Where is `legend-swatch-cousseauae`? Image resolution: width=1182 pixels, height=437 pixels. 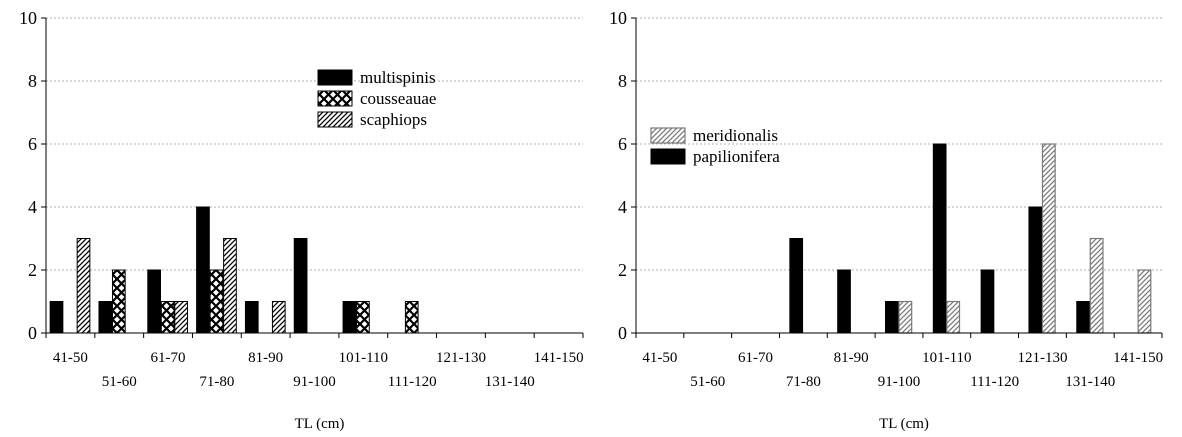 legend-swatch-cousseauae is located at coordinates (335, 98).